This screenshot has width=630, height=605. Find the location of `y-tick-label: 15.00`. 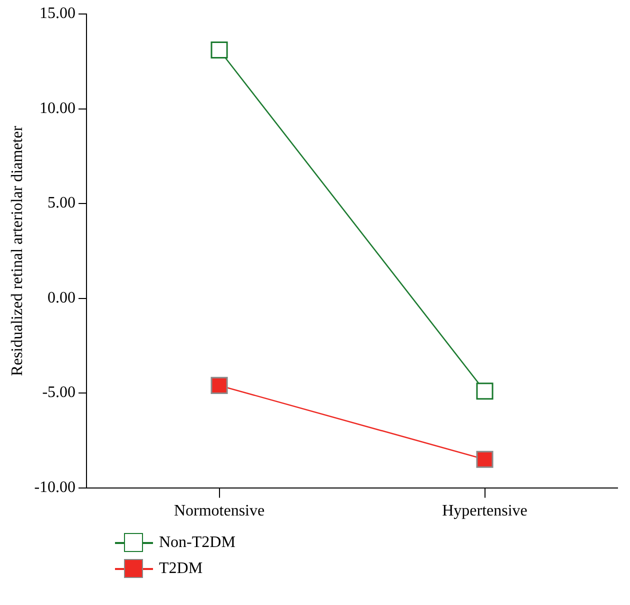

y-tick-label: 15.00 is located at coordinates (58, 13).